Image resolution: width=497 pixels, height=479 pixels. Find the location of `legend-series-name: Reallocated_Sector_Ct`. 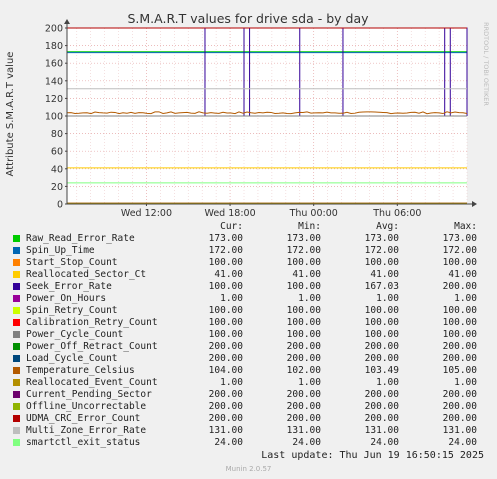

legend-series-name: Reallocated_Sector_Ct is located at coordinates (86, 274).